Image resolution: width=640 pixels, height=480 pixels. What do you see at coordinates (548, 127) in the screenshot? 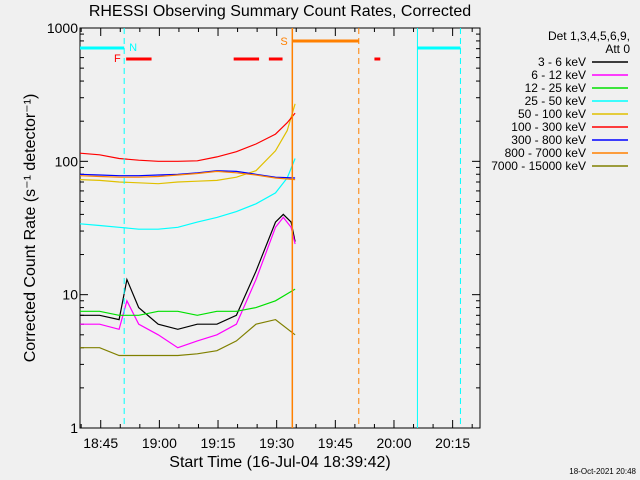
I see `legend-label: 100 - 300 keV` at bounding box center [548, 127].